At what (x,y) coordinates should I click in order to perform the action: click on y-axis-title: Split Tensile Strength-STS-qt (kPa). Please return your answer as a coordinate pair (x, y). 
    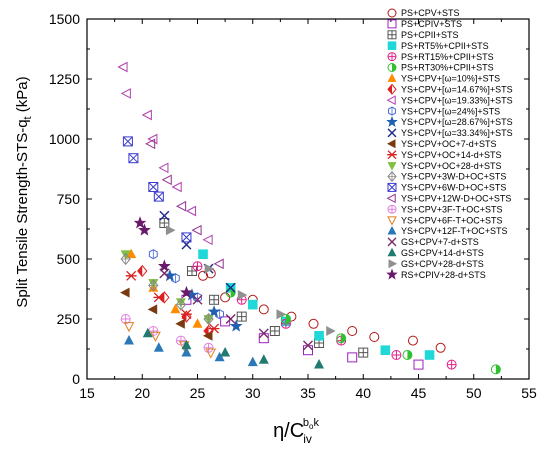
    Looking at the image, I should click on (24, 191).